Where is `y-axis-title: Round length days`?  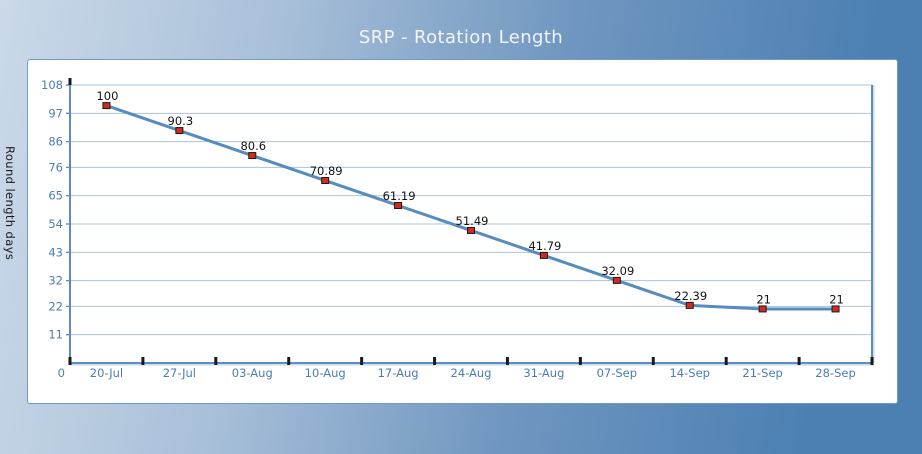 y-axis-title: Round length days is located at coordinates (10, 203).